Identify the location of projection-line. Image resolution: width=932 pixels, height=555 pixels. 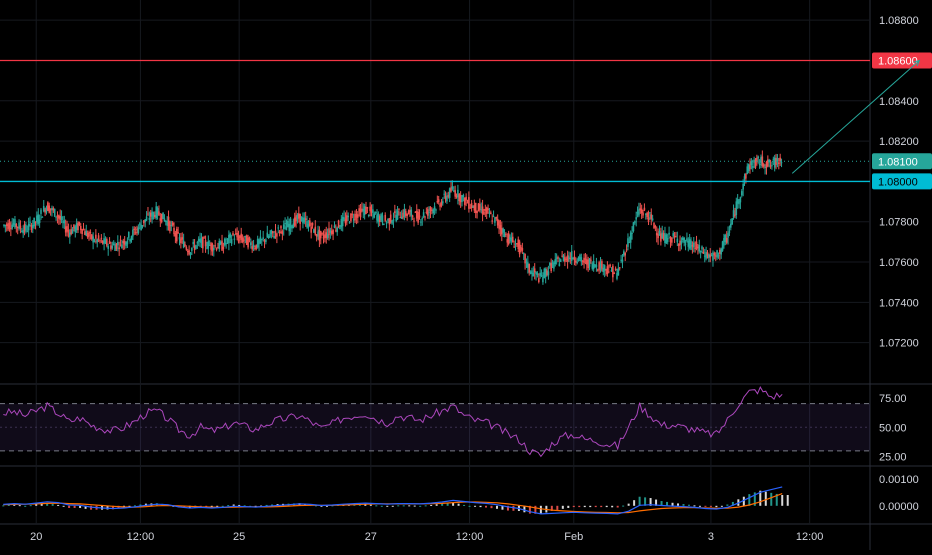
(855, 117).